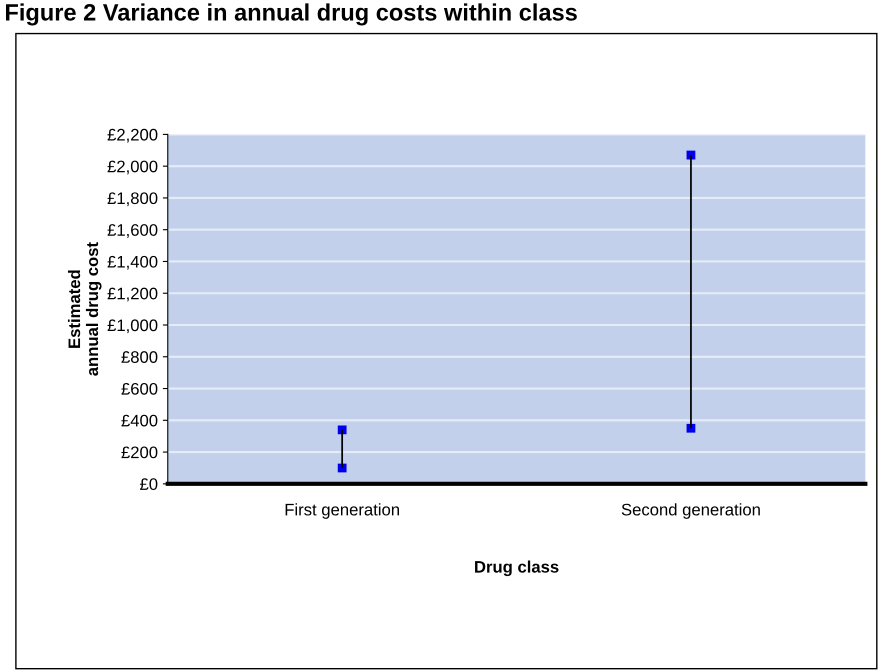  I want to click on y-tick-label: £200, so click(139, 452).